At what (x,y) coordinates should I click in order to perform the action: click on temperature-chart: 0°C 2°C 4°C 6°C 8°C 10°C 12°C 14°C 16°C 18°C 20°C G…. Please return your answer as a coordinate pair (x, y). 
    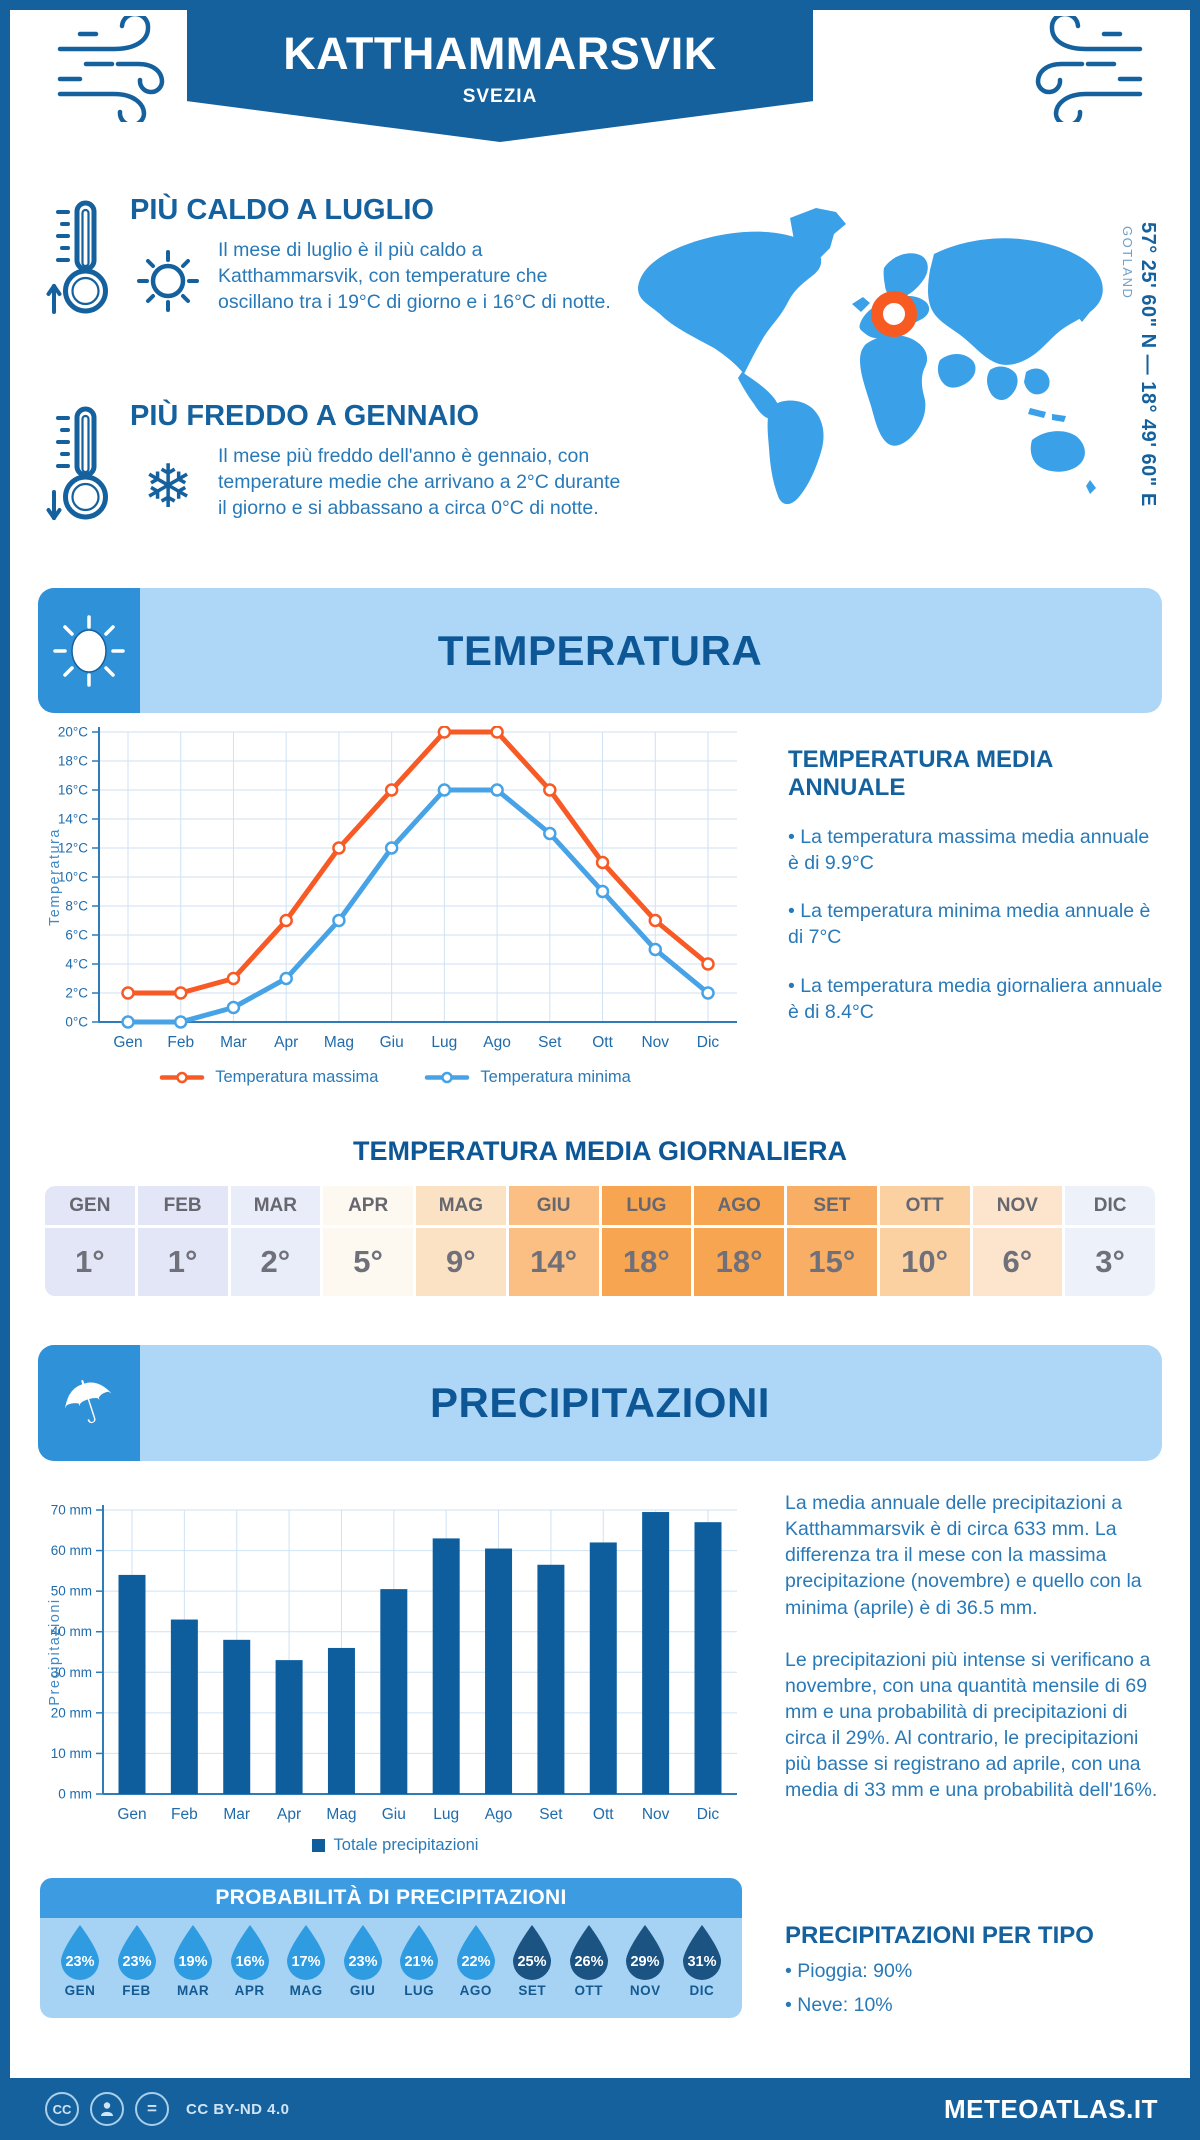
    Looking at the image, I should click on (395, 903).